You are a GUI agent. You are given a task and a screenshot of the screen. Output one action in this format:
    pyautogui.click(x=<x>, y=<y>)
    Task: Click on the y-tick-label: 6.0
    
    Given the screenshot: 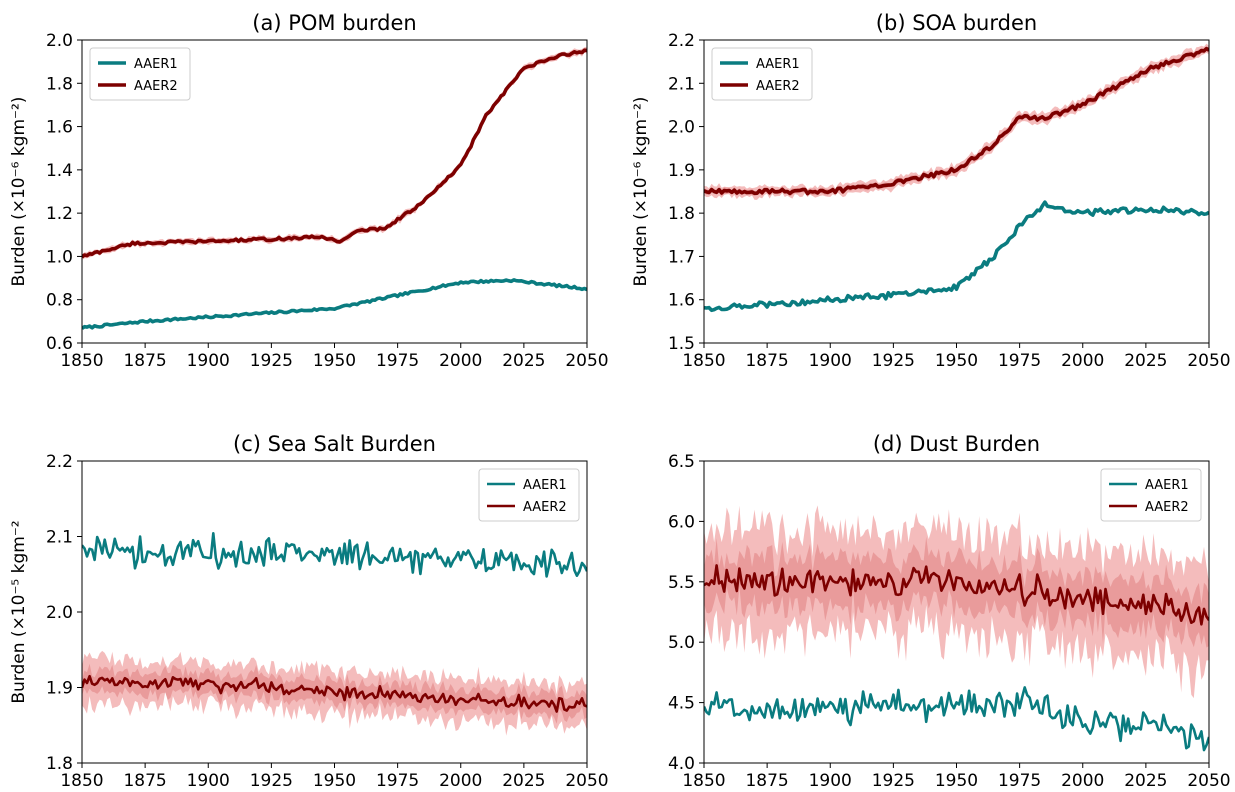 What is the action you would take?
    pyautogui.click(x=681, y=522)
    